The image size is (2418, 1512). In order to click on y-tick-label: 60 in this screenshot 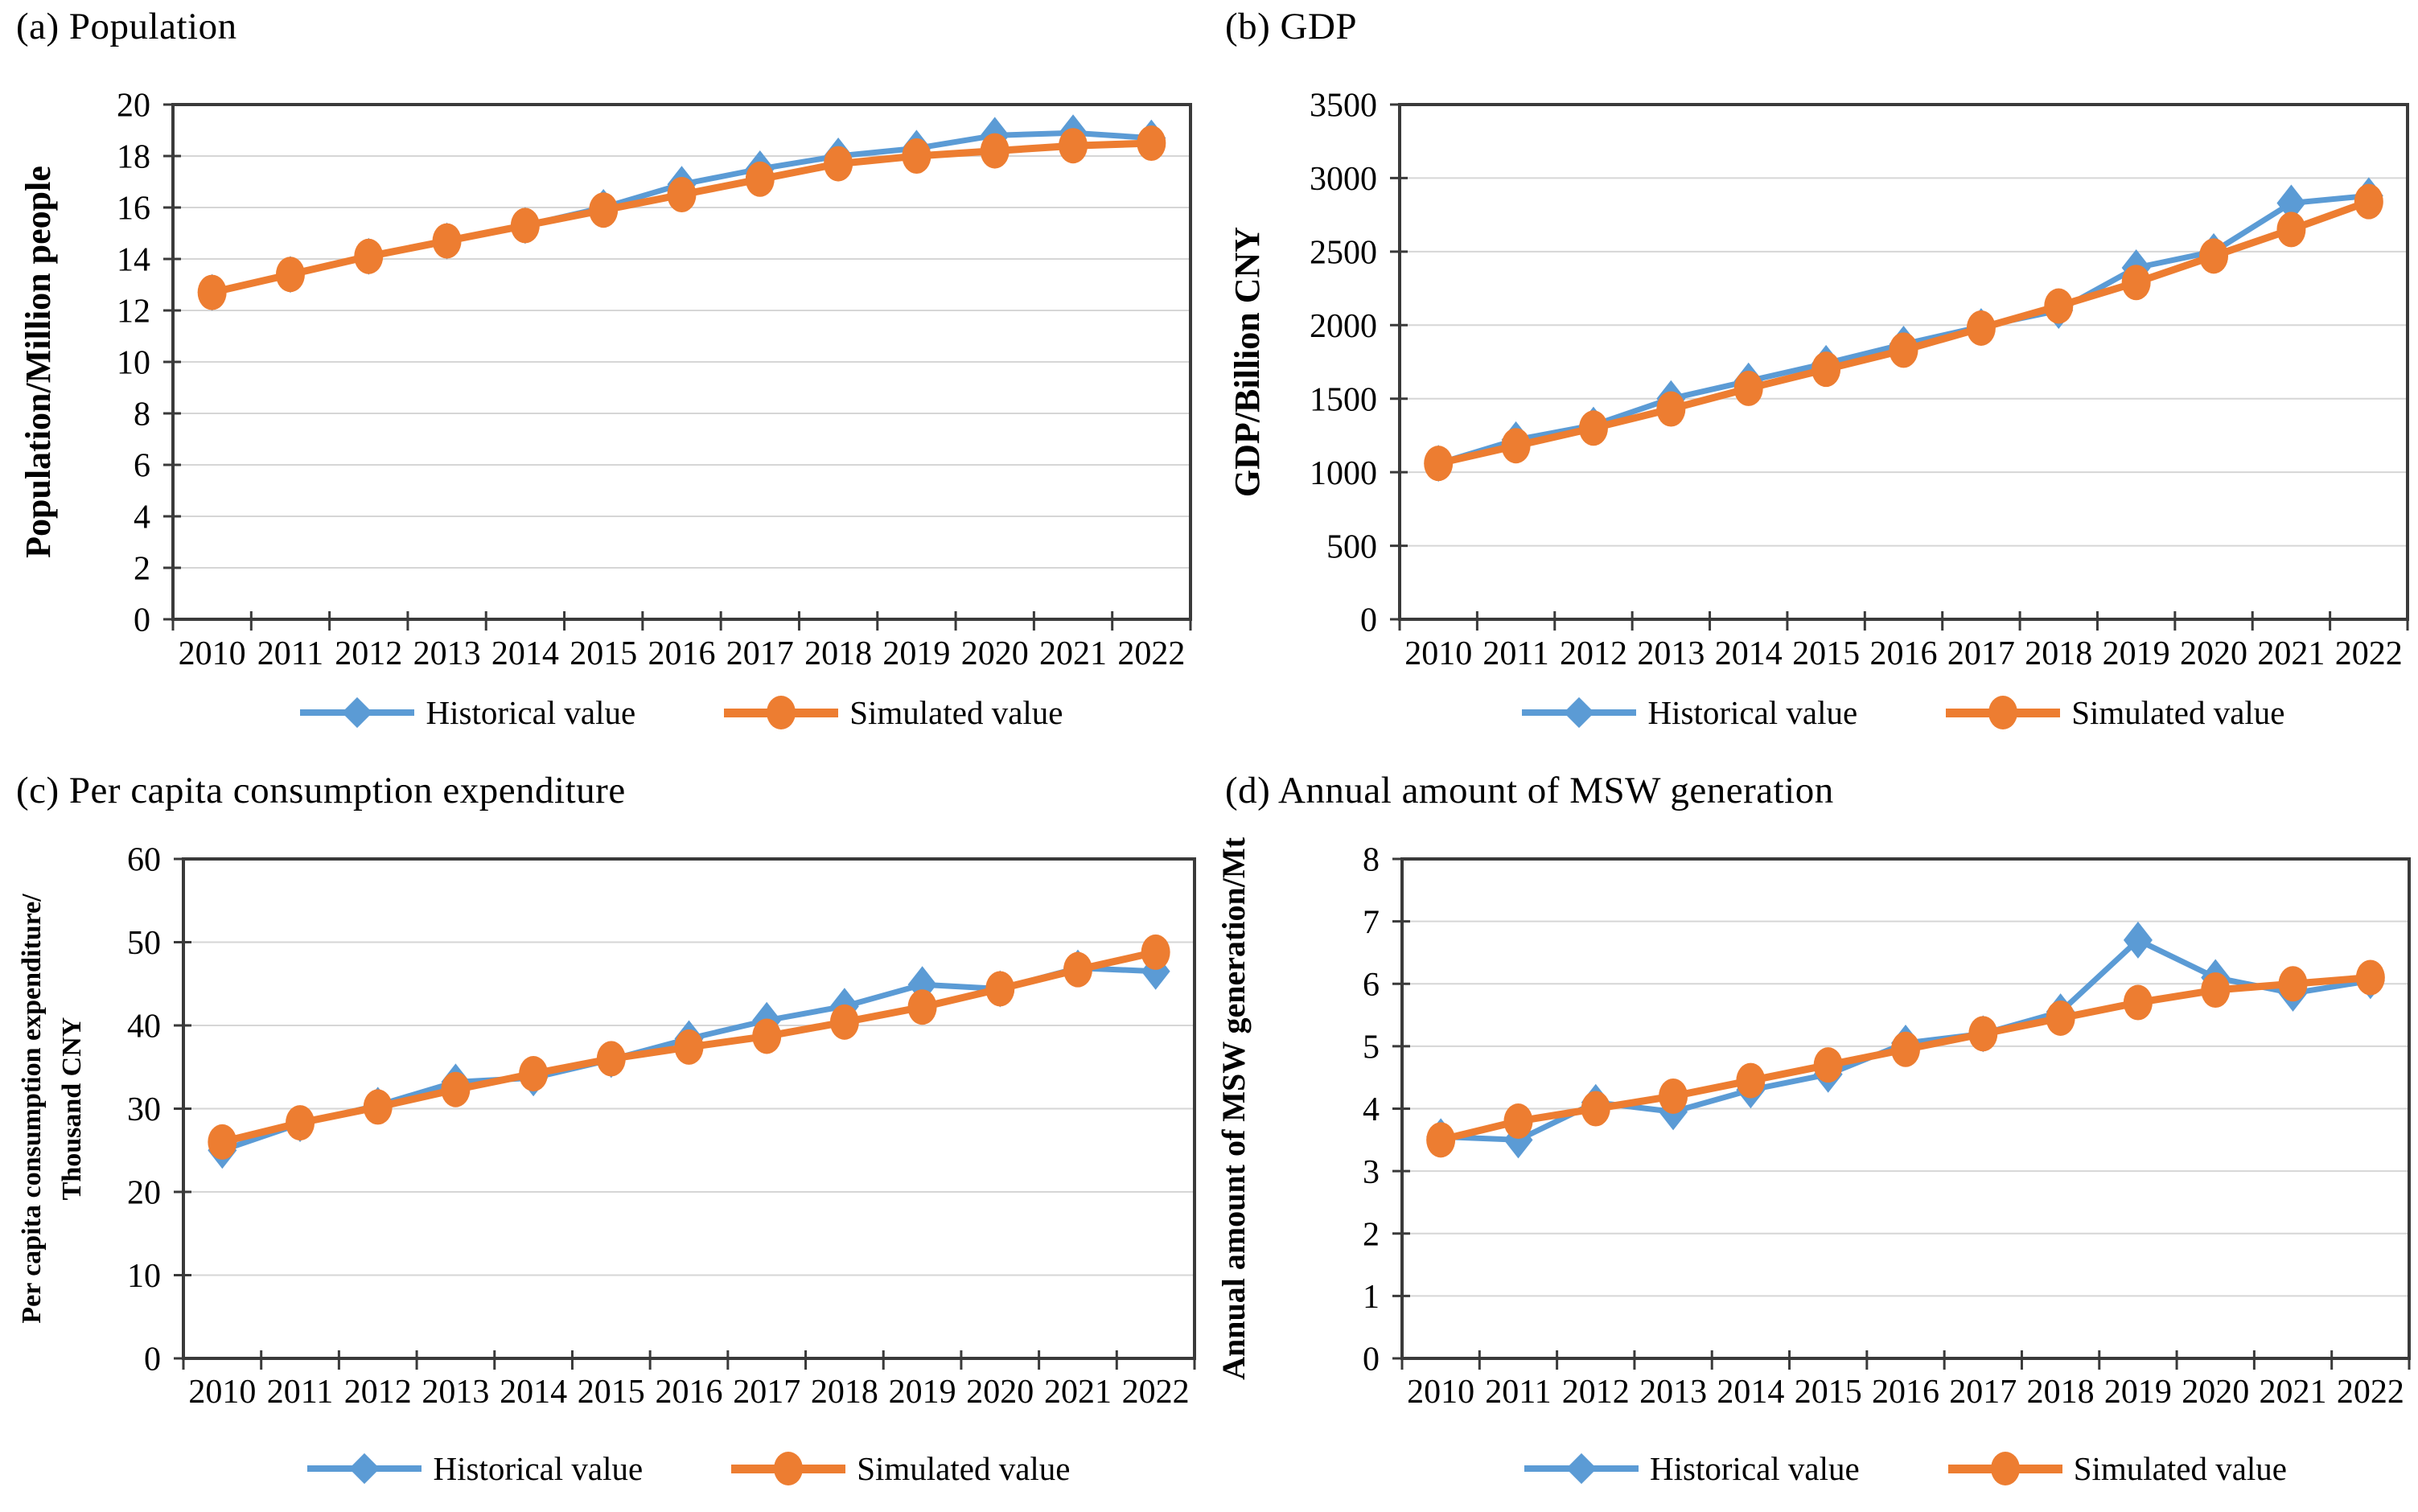, I will do `click(144, 861)`.